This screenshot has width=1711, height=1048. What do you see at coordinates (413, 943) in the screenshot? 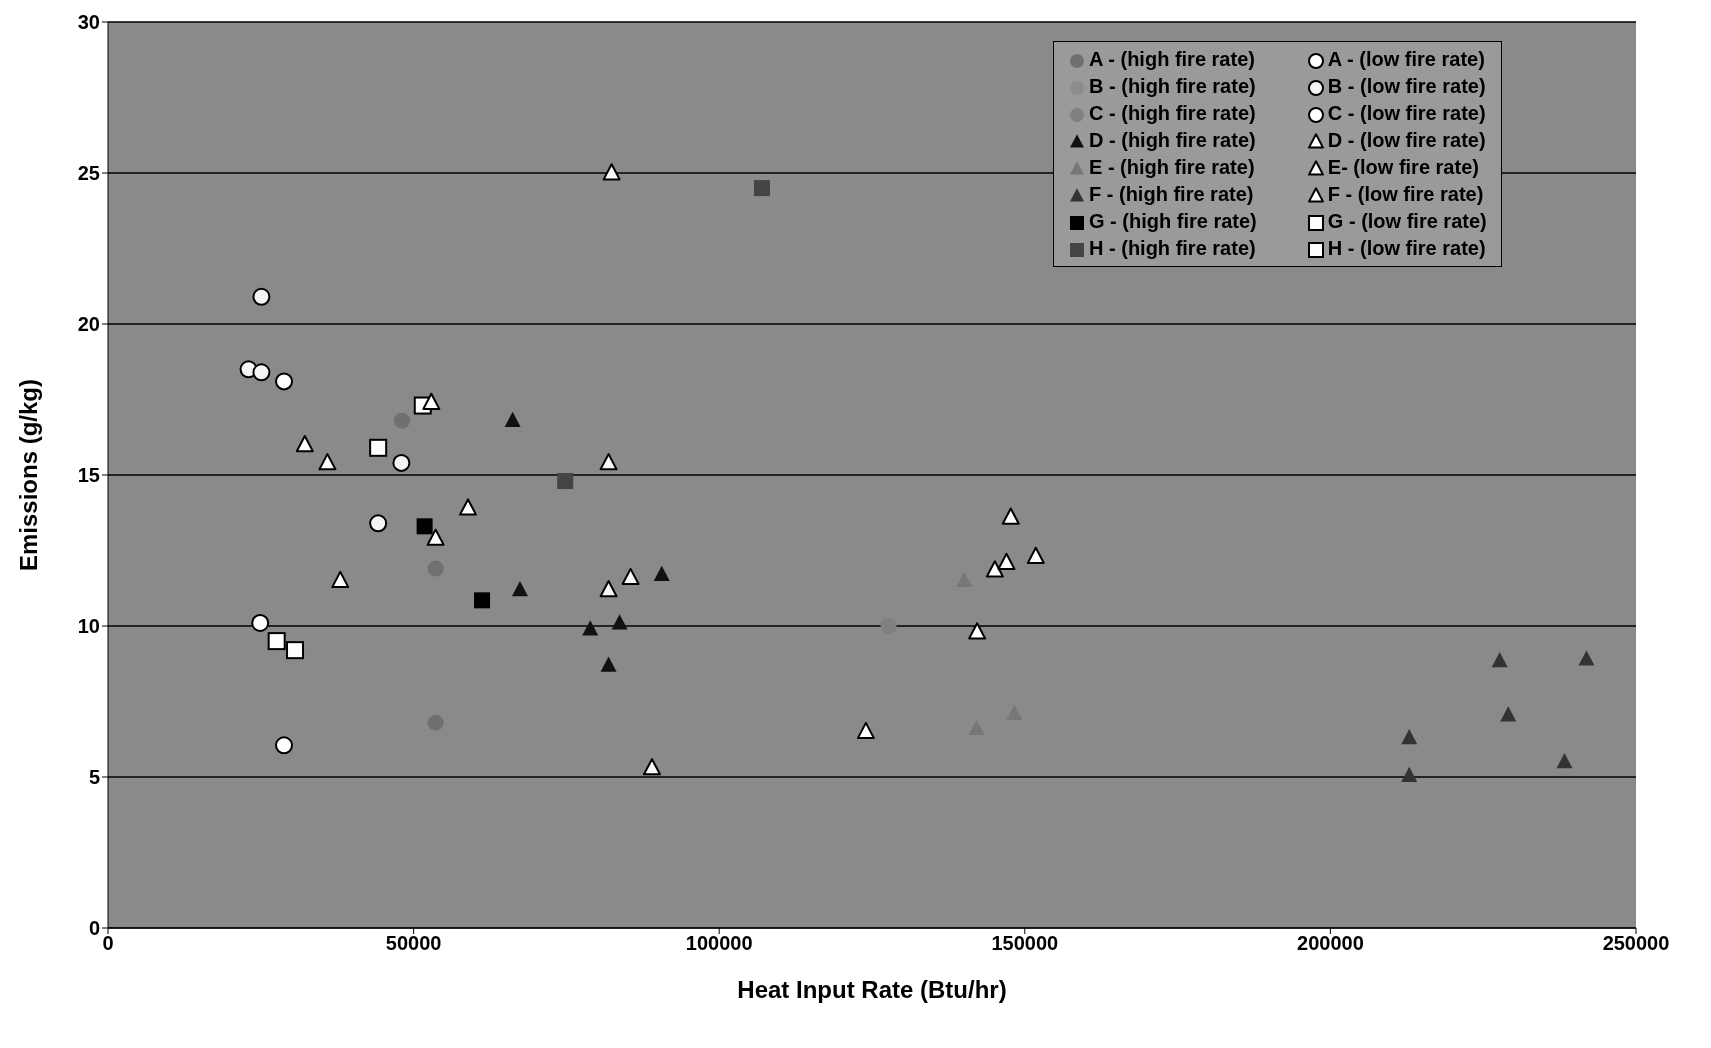
I see `x-tick-label: 50000` at bounding box center [413, 943].